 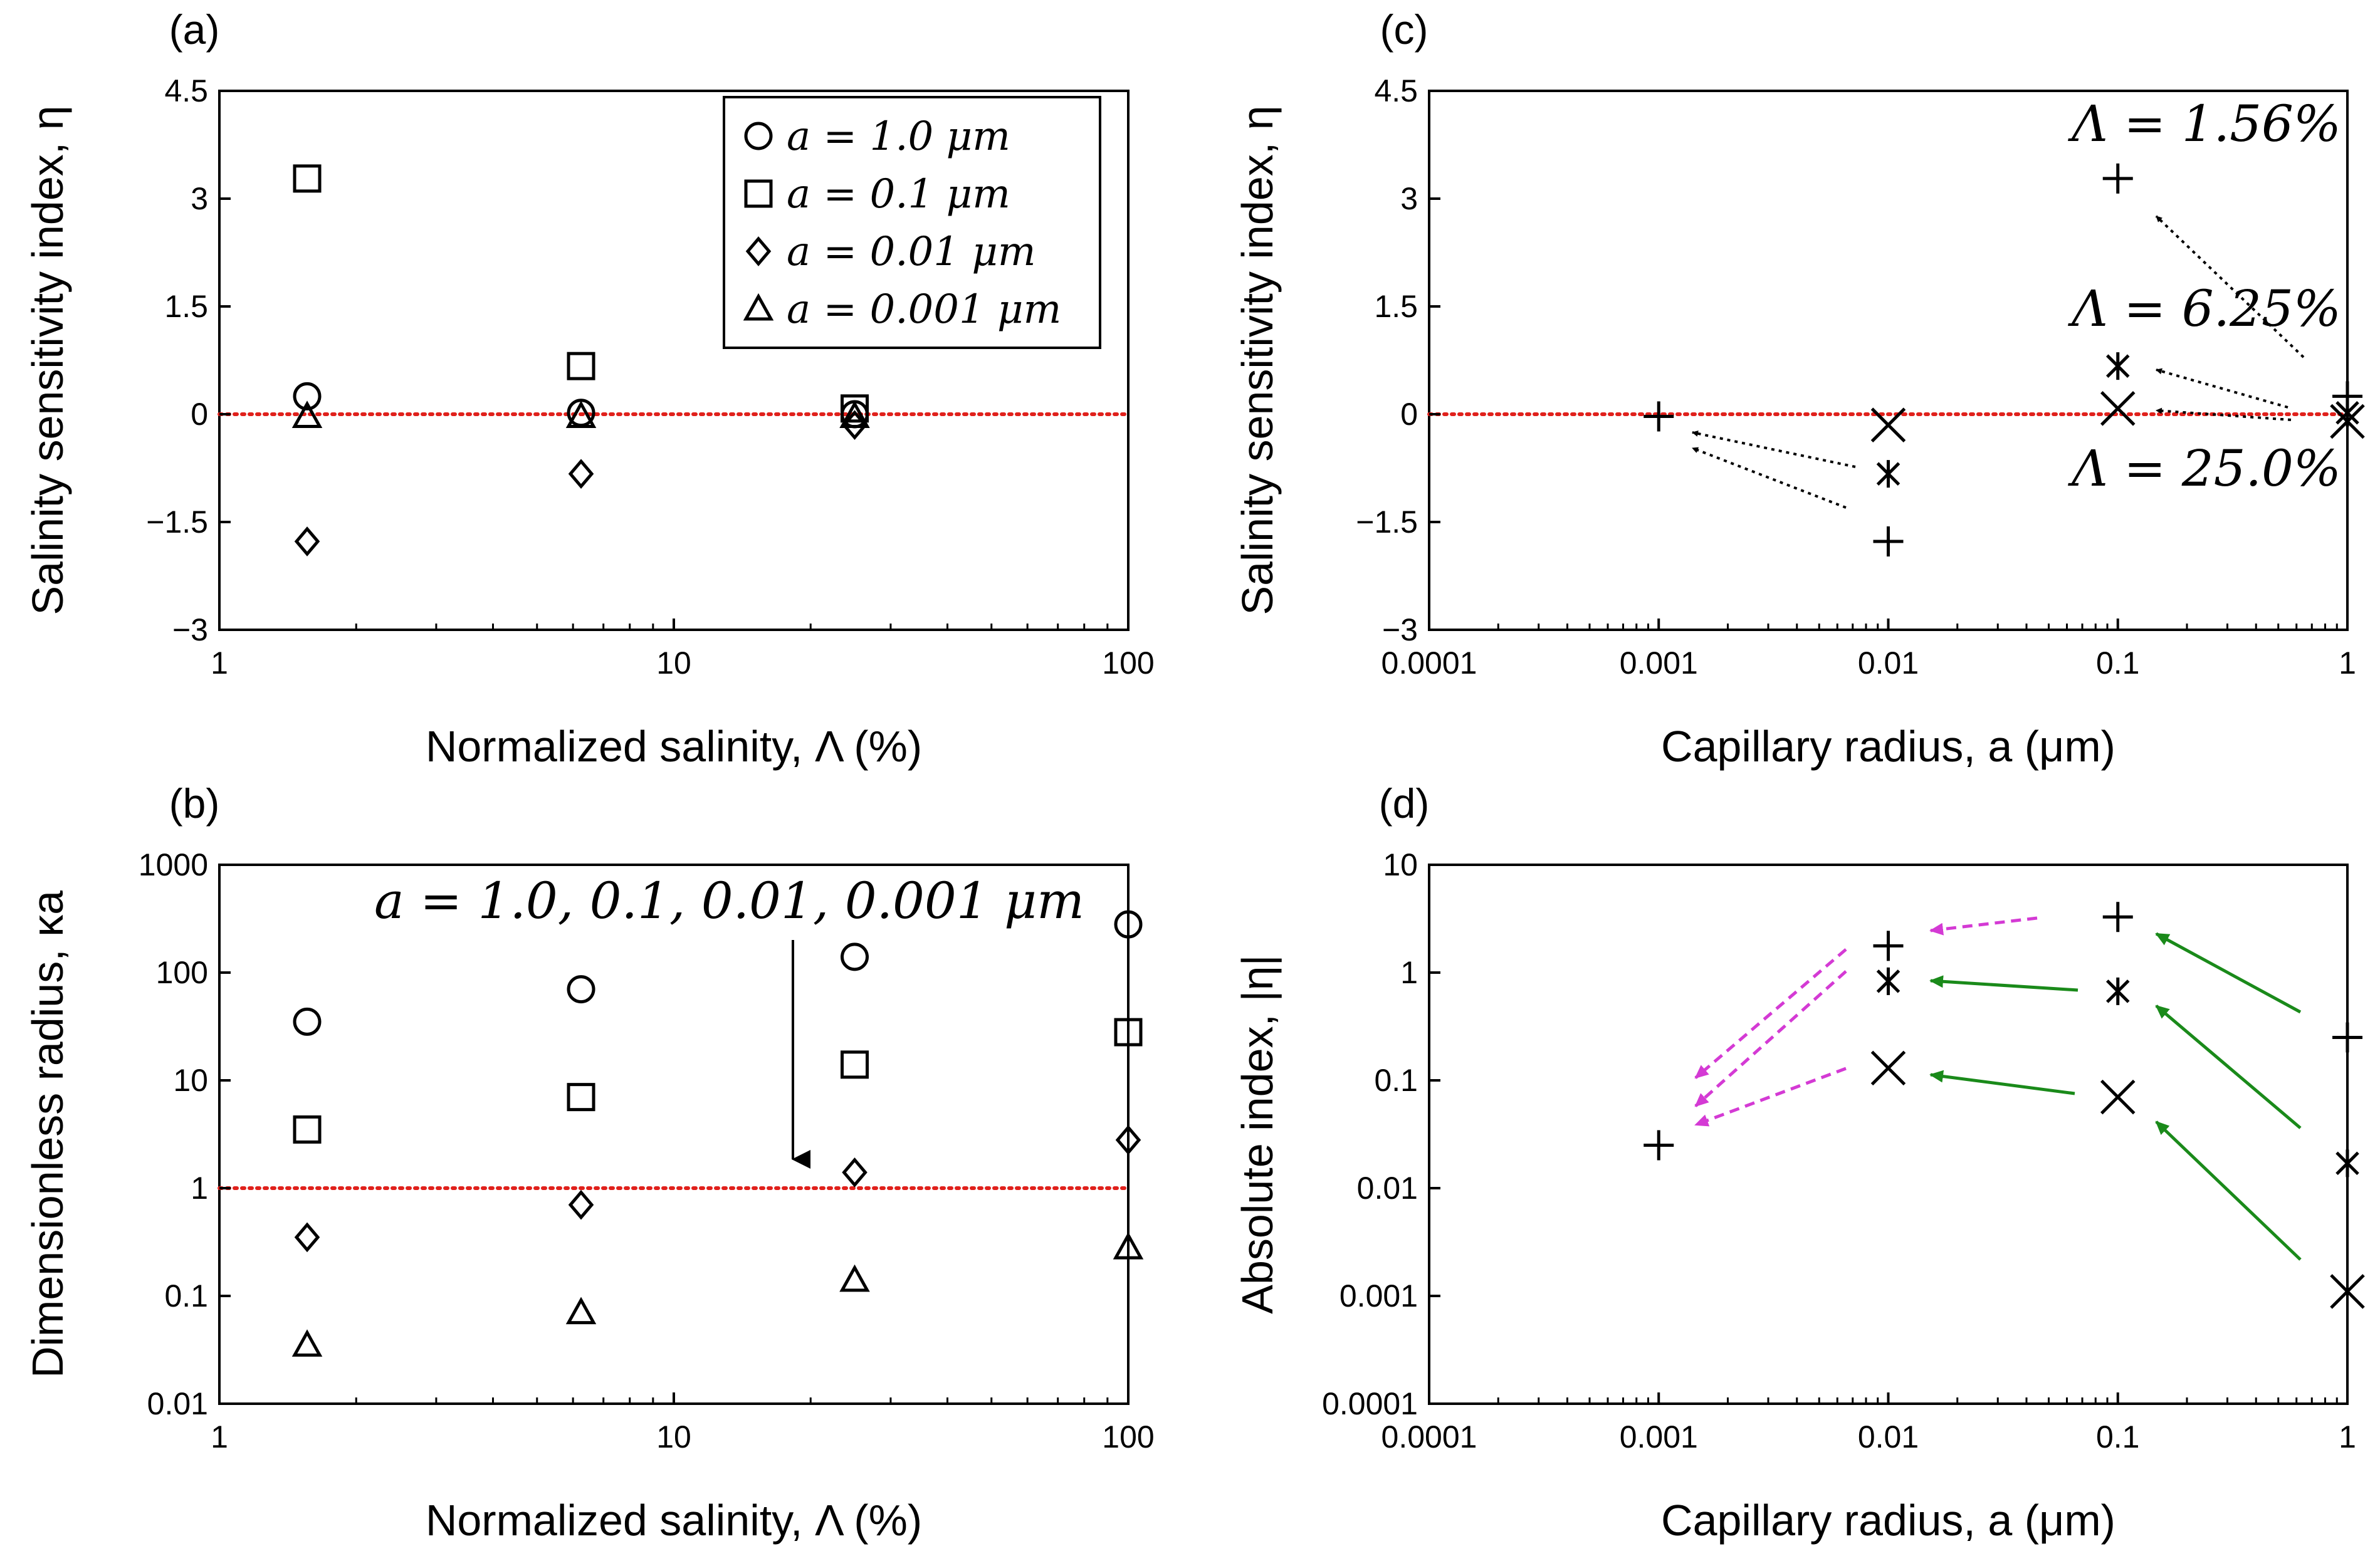 I want to click on panel-label: (b), so click(x=195, y=804).